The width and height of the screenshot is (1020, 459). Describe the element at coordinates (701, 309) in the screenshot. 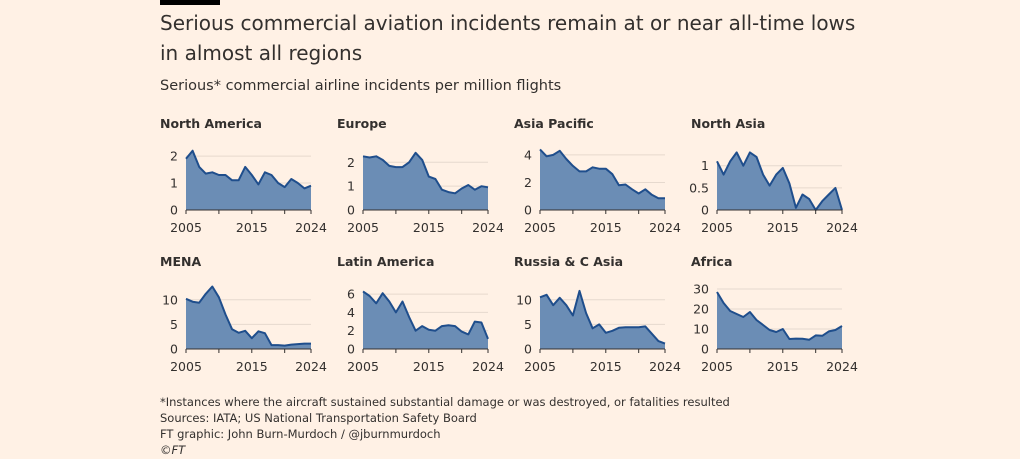

I see `y-tick-label: 20` at that location.